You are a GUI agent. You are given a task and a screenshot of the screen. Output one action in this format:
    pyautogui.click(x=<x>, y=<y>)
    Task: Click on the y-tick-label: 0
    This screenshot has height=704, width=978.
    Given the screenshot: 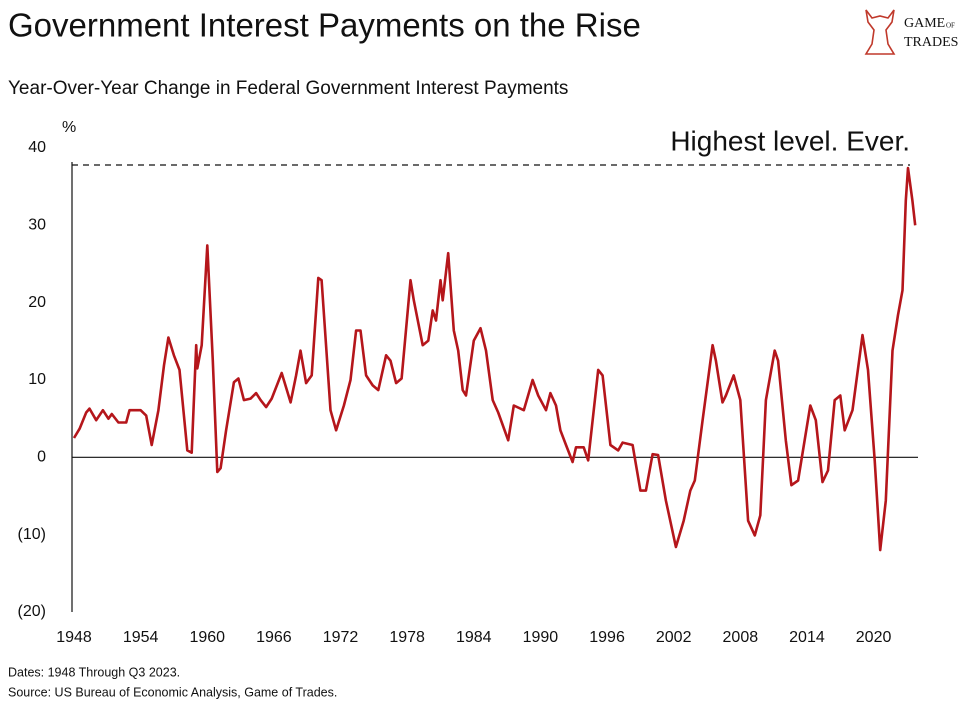 What is the action you would take?
    pyautogui.click(x=41, y=457)
    